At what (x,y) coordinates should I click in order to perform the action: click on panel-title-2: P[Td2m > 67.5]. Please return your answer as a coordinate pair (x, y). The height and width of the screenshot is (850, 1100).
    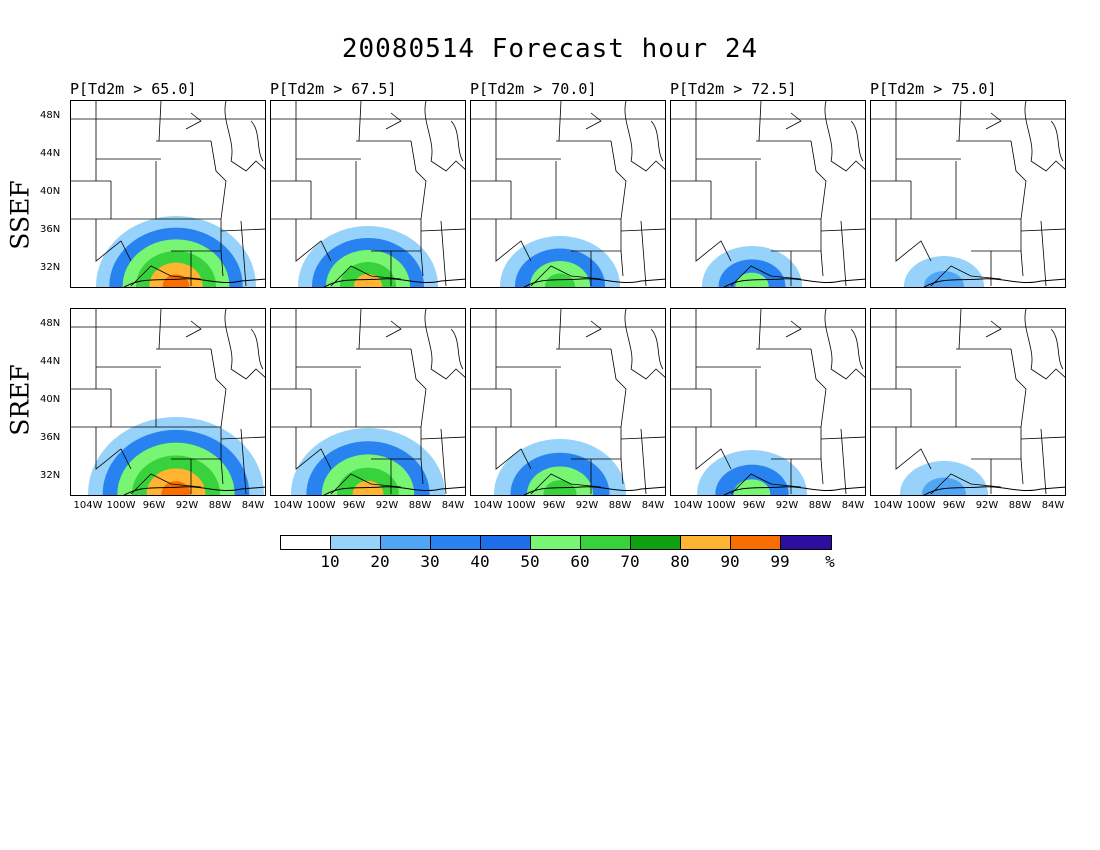
    Looking at the image, I should click on (333, 89).